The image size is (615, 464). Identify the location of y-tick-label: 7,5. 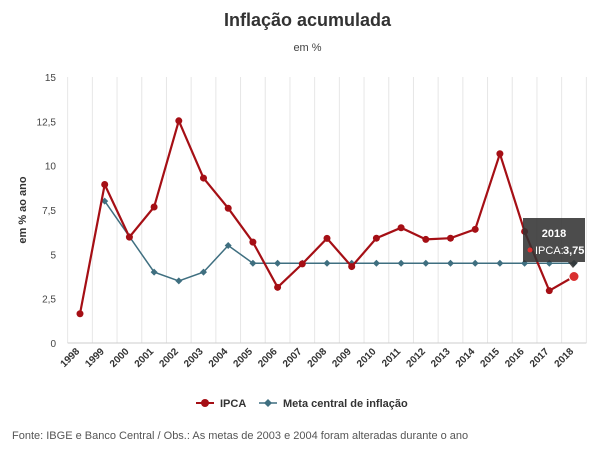
(49, 211).